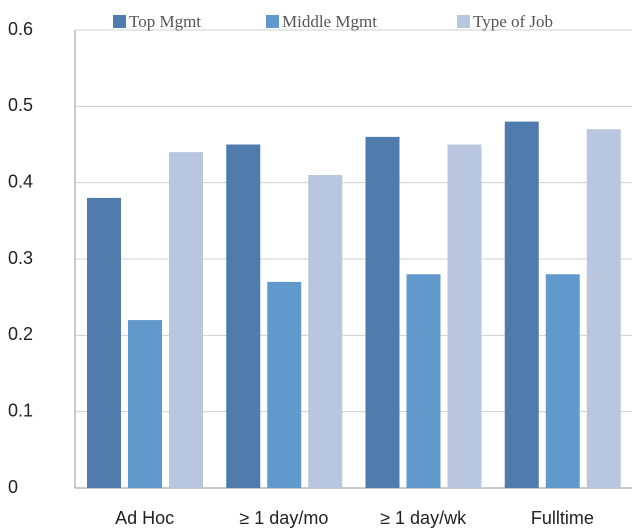  Describe the element at coordinates (562, 518) in the screenshot. I see `x-tick-label: Fulltime` at that location.